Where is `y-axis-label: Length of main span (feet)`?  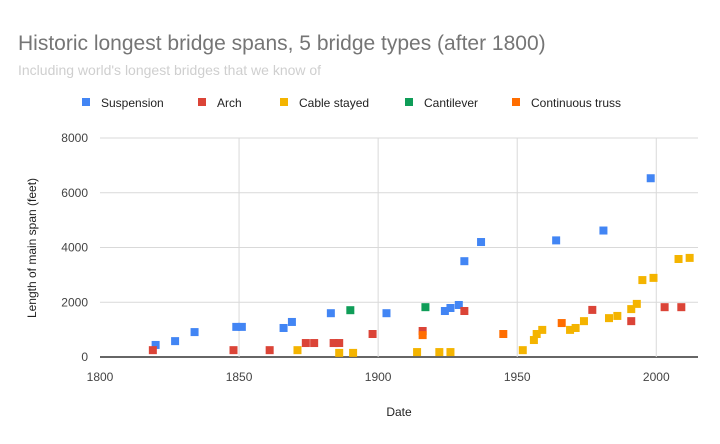 y-axis-label: Length of main span (feet) is located at coordinates (32, 248).